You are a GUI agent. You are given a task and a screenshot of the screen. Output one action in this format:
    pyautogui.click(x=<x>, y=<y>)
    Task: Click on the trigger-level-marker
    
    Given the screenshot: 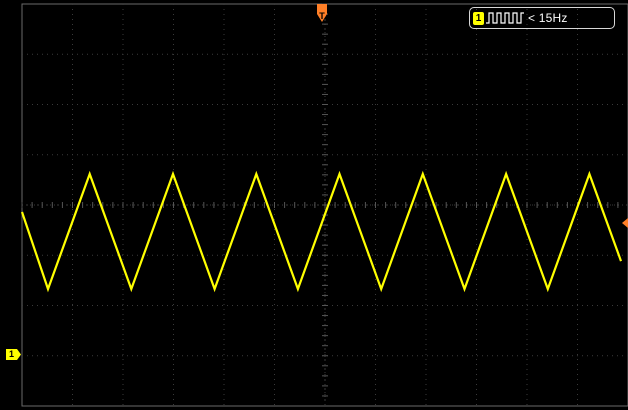 What is the action you would take?
    pyautogui.click(x=625, y=223)
    